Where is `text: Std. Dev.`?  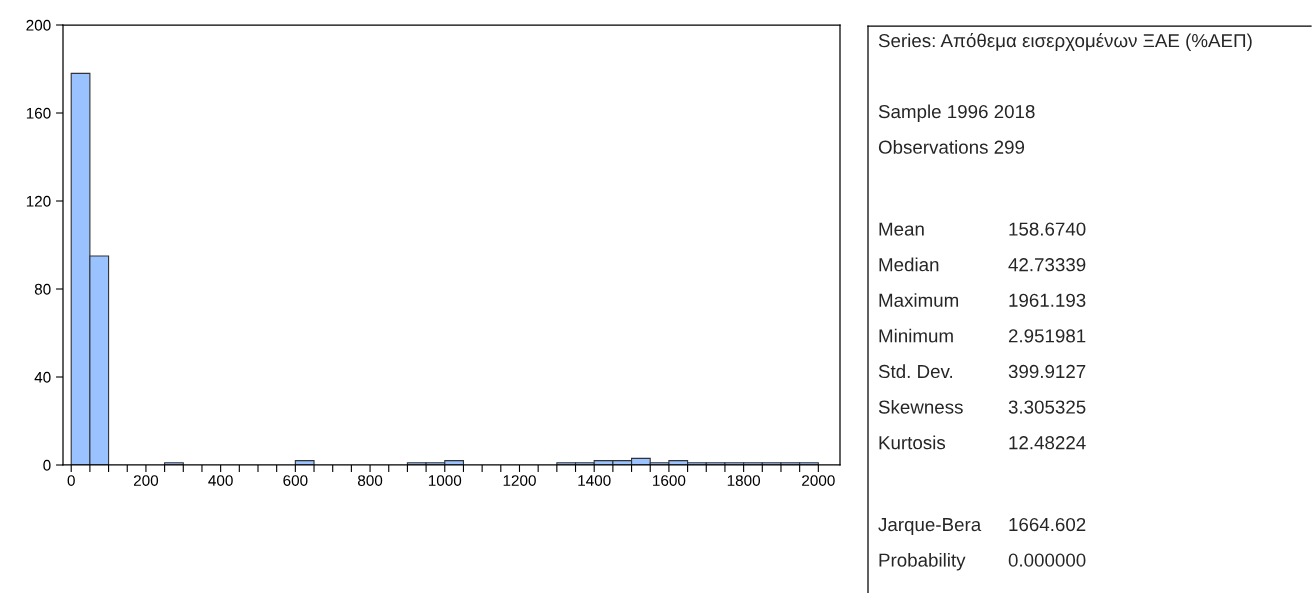 text: Std. Dev. is located at coordinates (915, 371).